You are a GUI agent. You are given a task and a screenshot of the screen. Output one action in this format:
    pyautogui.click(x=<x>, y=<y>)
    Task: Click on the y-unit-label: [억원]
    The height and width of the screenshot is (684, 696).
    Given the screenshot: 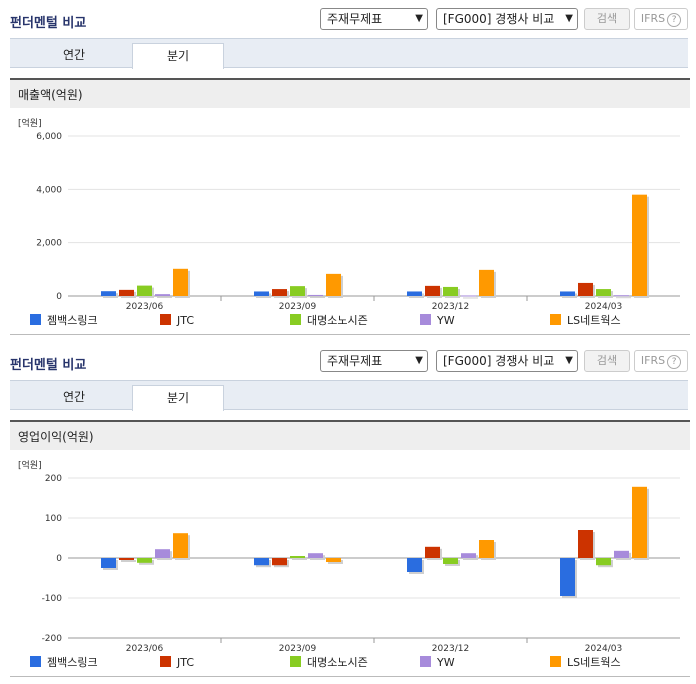 What is the action you would take?
    pyautogui.click(x=30, y=123)
    